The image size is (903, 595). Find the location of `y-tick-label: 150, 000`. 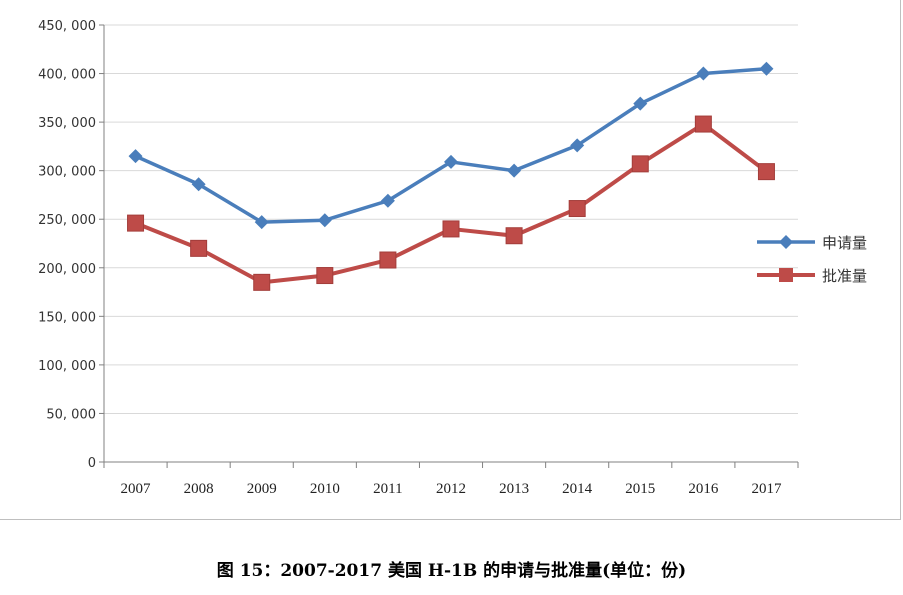

y-tick-label: 150, 000 is located at coordinates (67, 317).